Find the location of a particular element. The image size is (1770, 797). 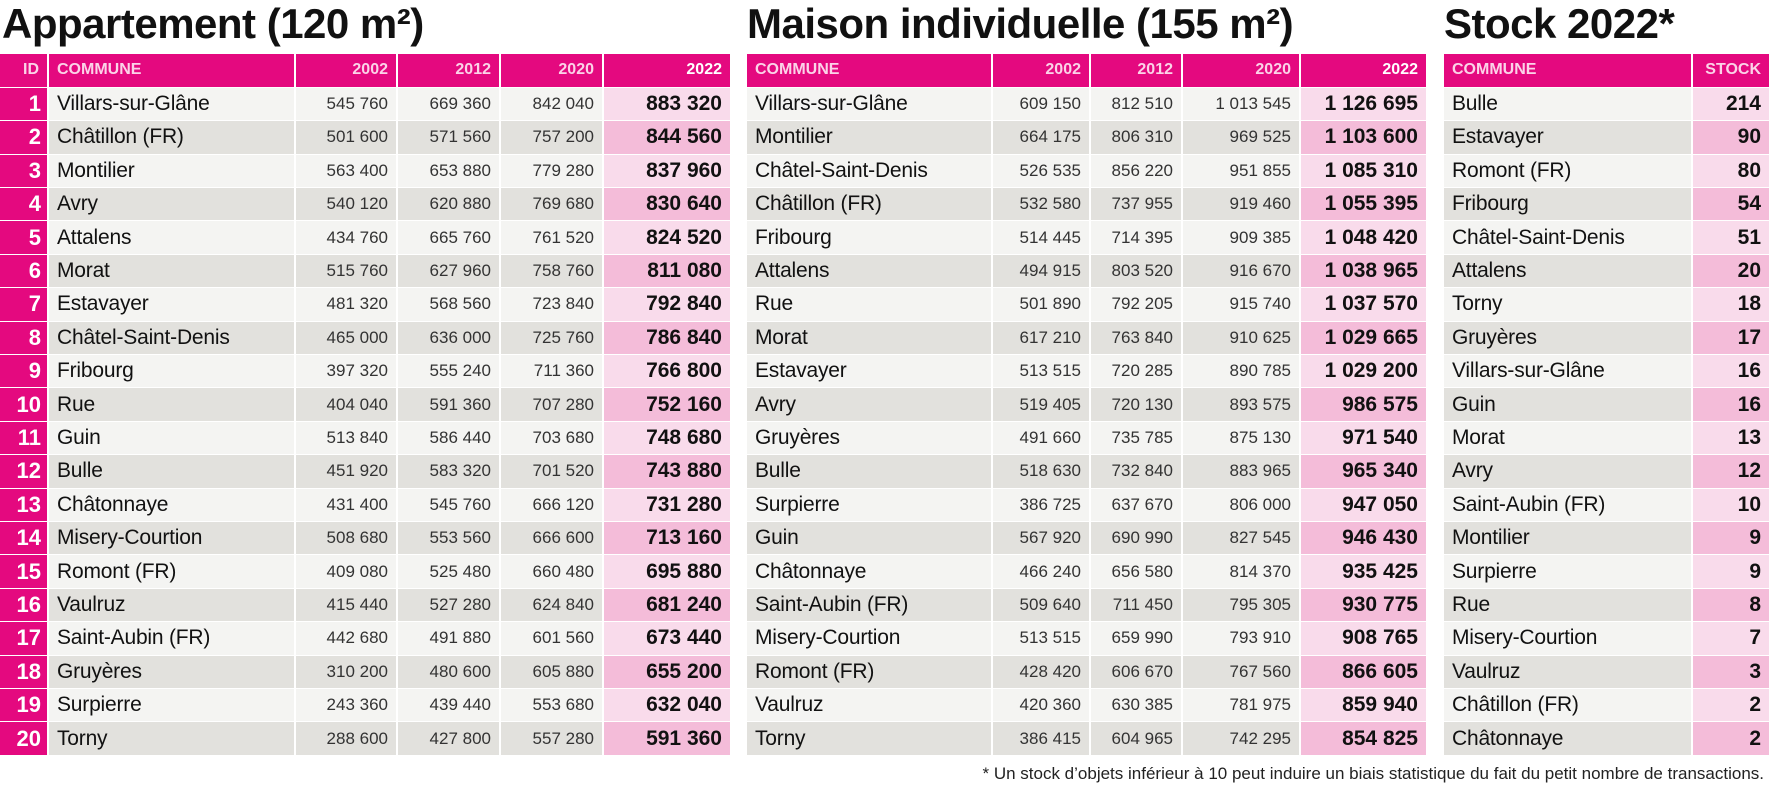

table-row: Châtonnaye 466 240 656 580 814 370 935 425 is located at coordinates (1087, 571).